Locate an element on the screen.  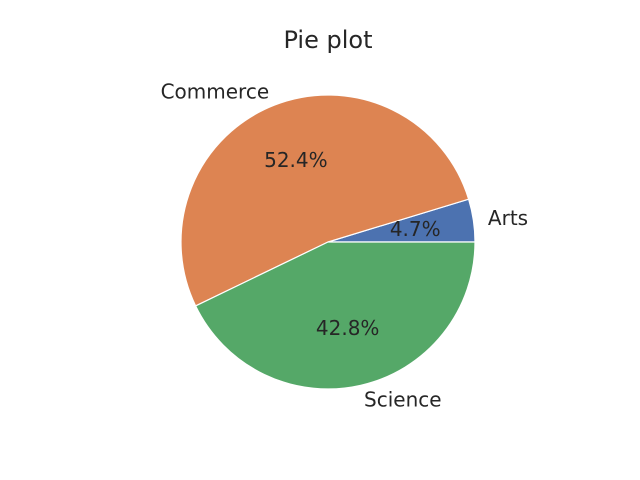
slice-label-commerce: Commerce is located at coordinates (215, 91).